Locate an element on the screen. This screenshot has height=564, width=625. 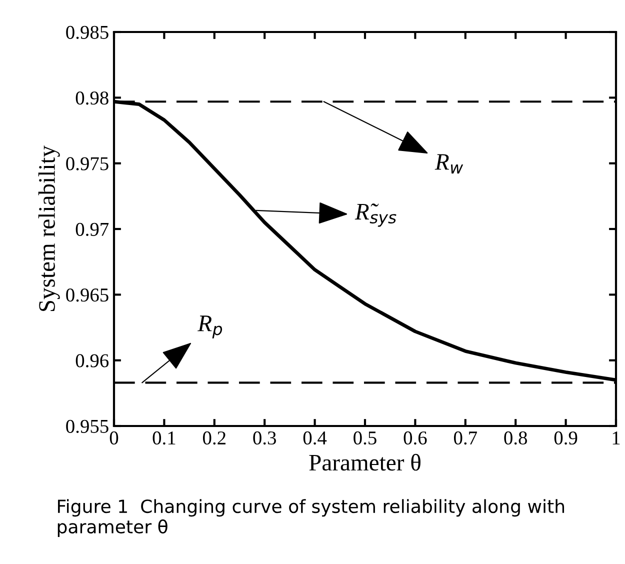
x-tick-label: 0 is located at coordinates (114, 438).